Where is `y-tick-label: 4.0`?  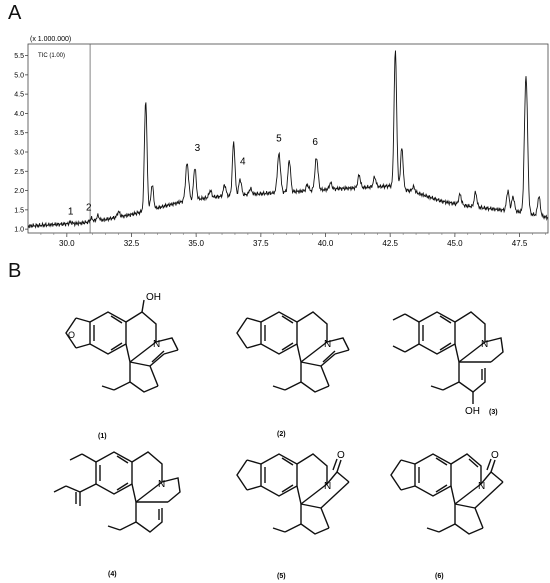
y-tick-label: 4.0 is located at coordinates (19, 114).